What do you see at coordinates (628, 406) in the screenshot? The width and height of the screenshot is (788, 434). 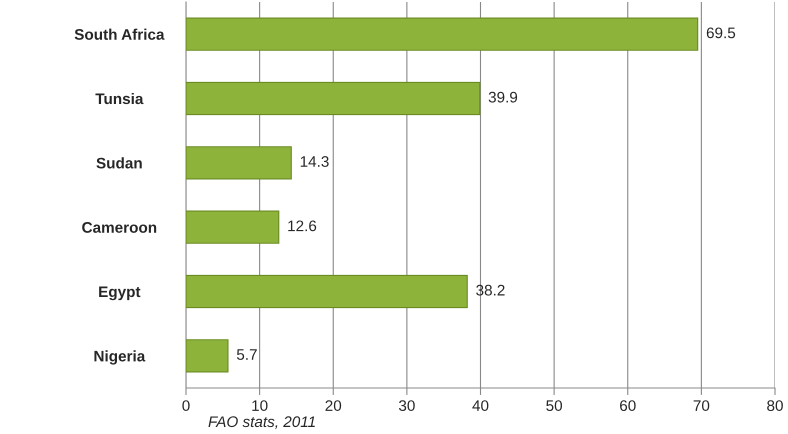 I see `x-tick-label: 60` at bounding box center [628, 406].